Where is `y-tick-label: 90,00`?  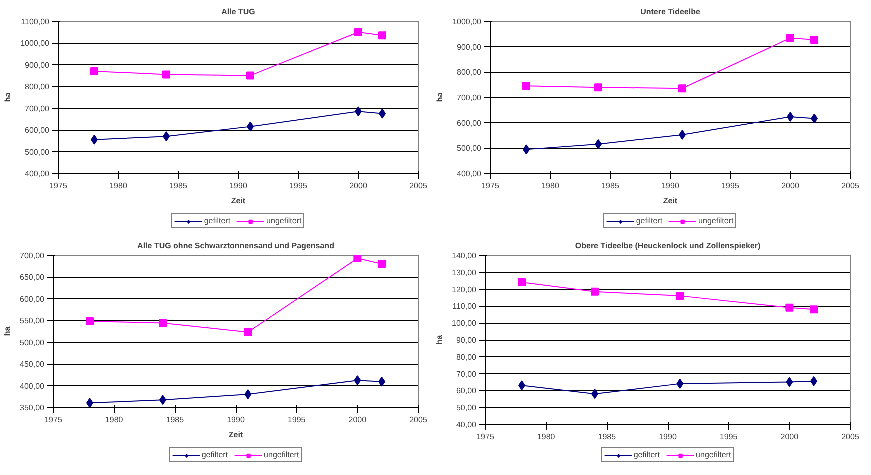
y-tick-label: 90,00 is located at coordinates (467, 340).